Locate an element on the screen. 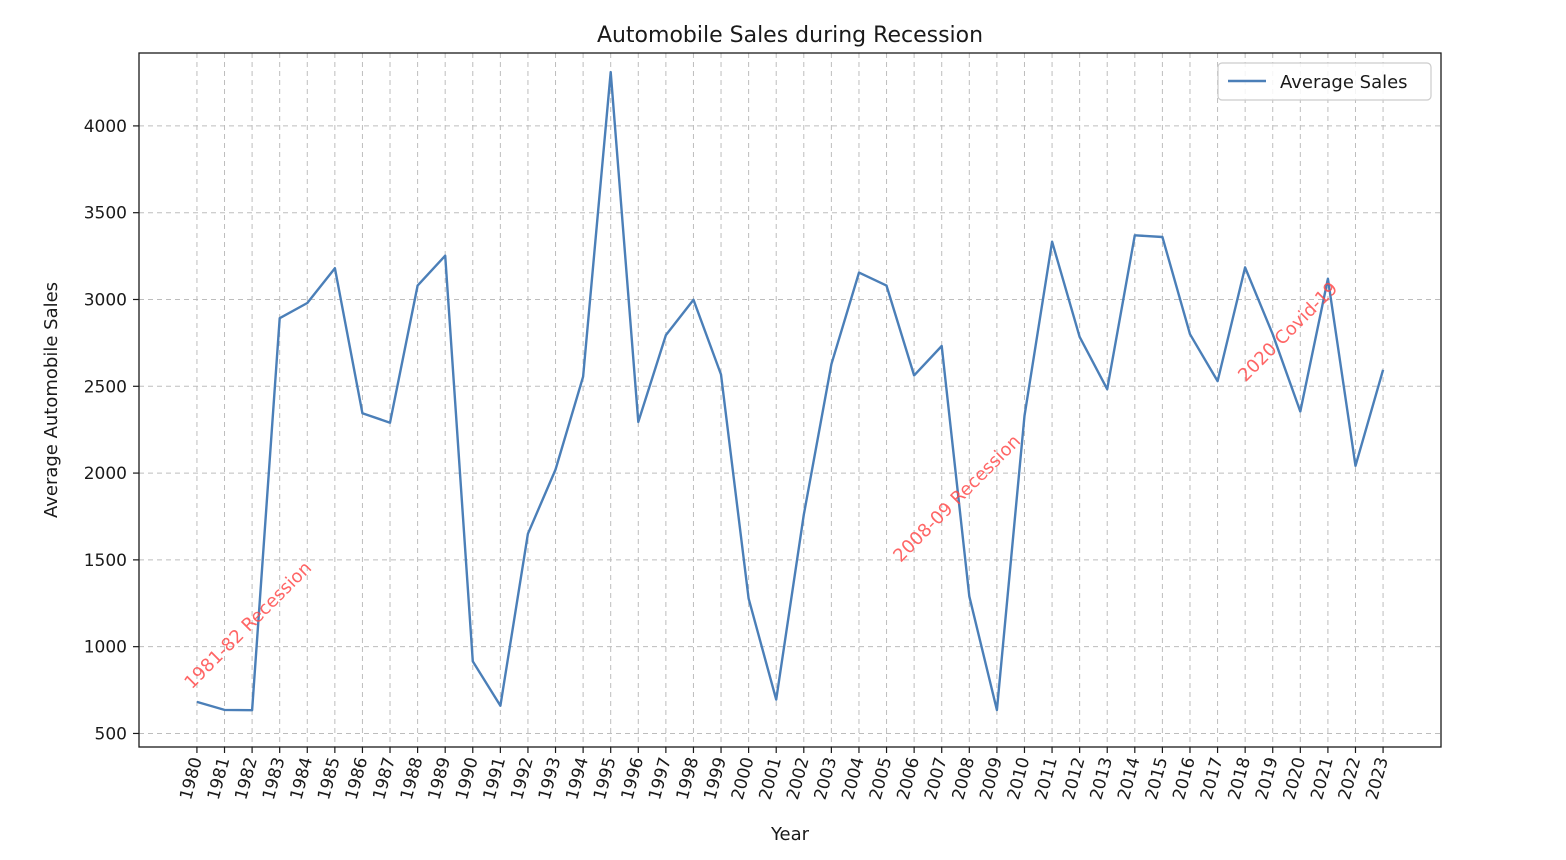  x-tick-label: 1990 is located at coordinates (467, 778).